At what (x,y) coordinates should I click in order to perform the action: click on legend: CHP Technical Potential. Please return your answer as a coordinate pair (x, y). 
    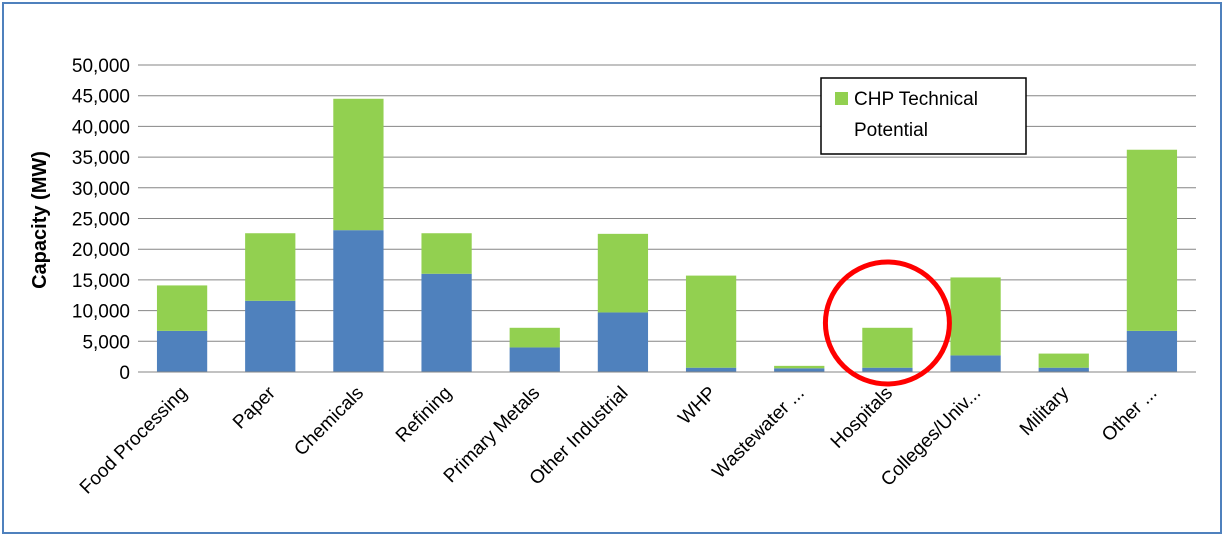
    Looking at the image, I should click on (923, 116).